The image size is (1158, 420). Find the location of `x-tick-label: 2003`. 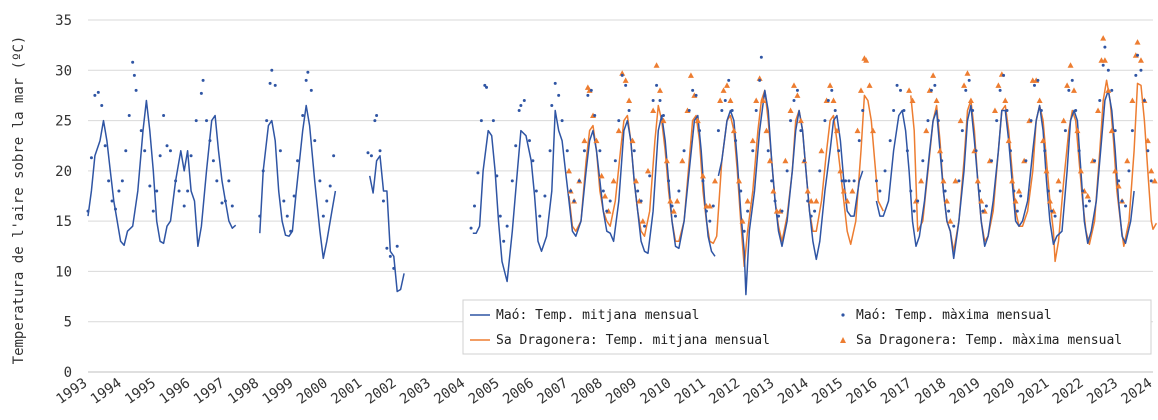

x-tick-label: 2003 is located at coordinates (415, 391).